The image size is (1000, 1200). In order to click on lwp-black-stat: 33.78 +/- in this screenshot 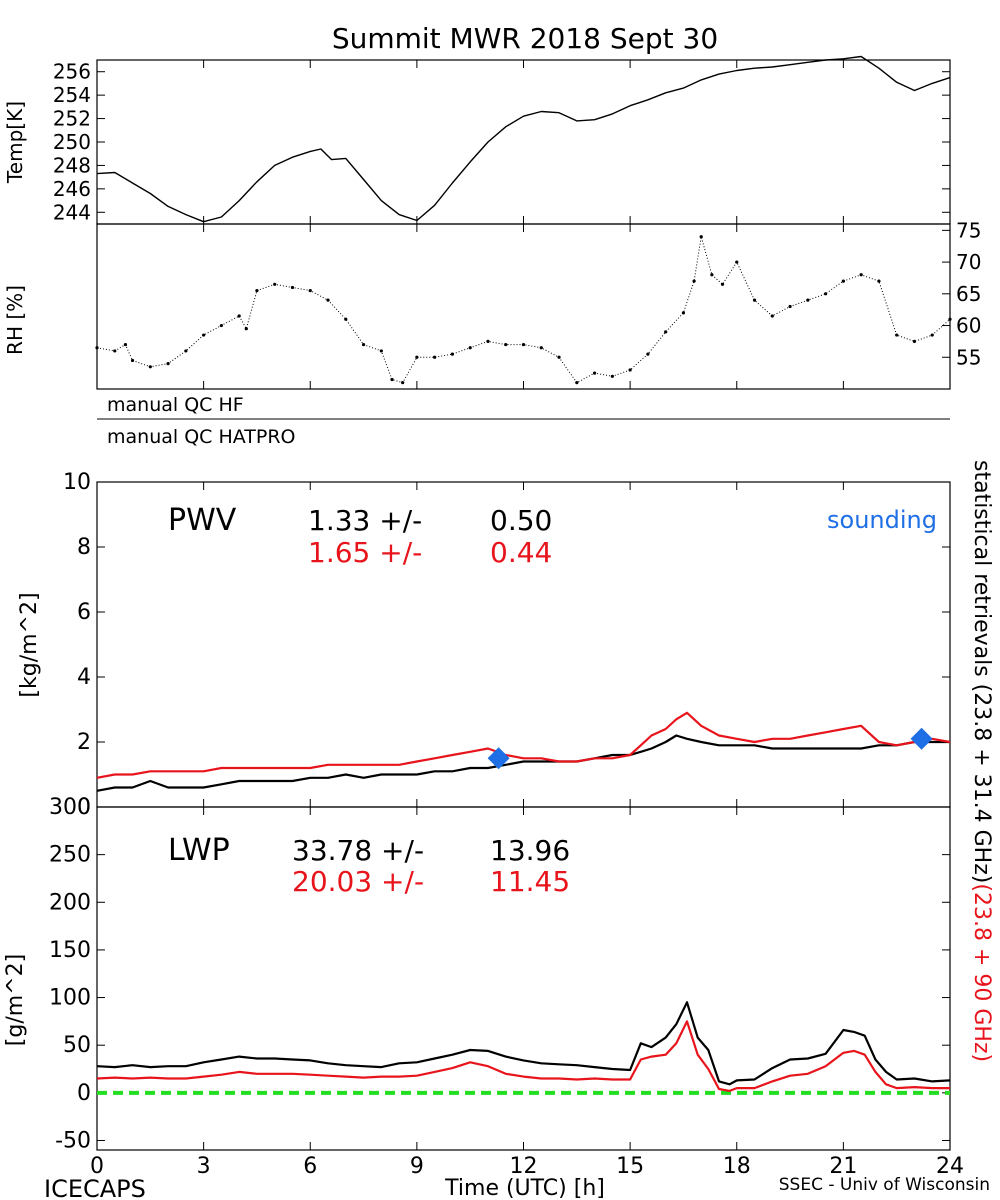, I will do `click(358, 850)`.